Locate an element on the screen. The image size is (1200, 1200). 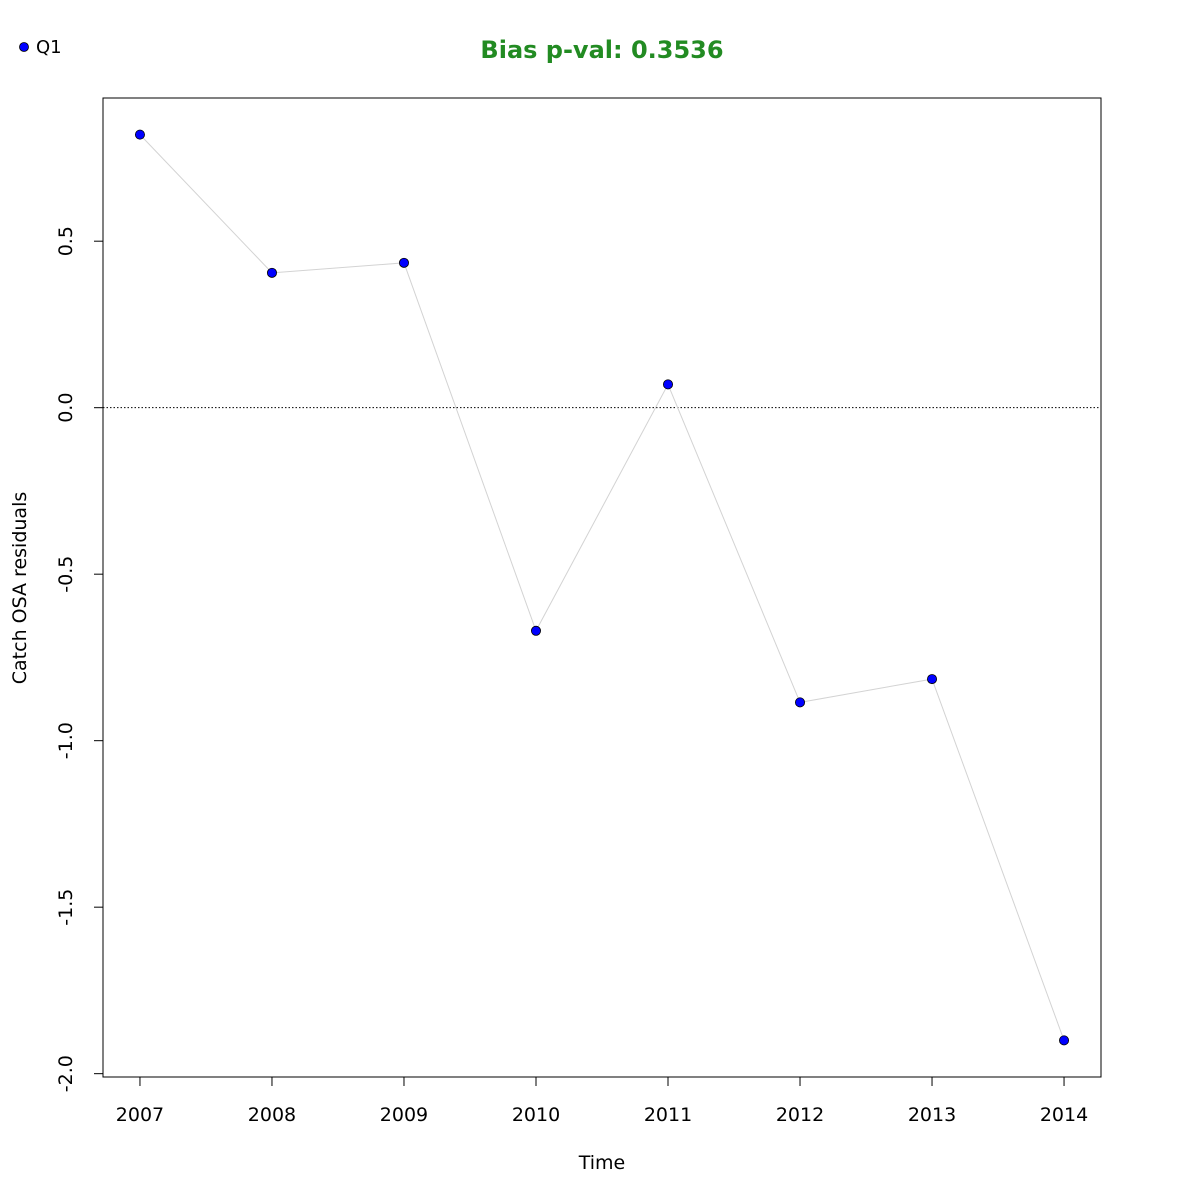
legend-marker-q1 is located at coordinates (24, 47).